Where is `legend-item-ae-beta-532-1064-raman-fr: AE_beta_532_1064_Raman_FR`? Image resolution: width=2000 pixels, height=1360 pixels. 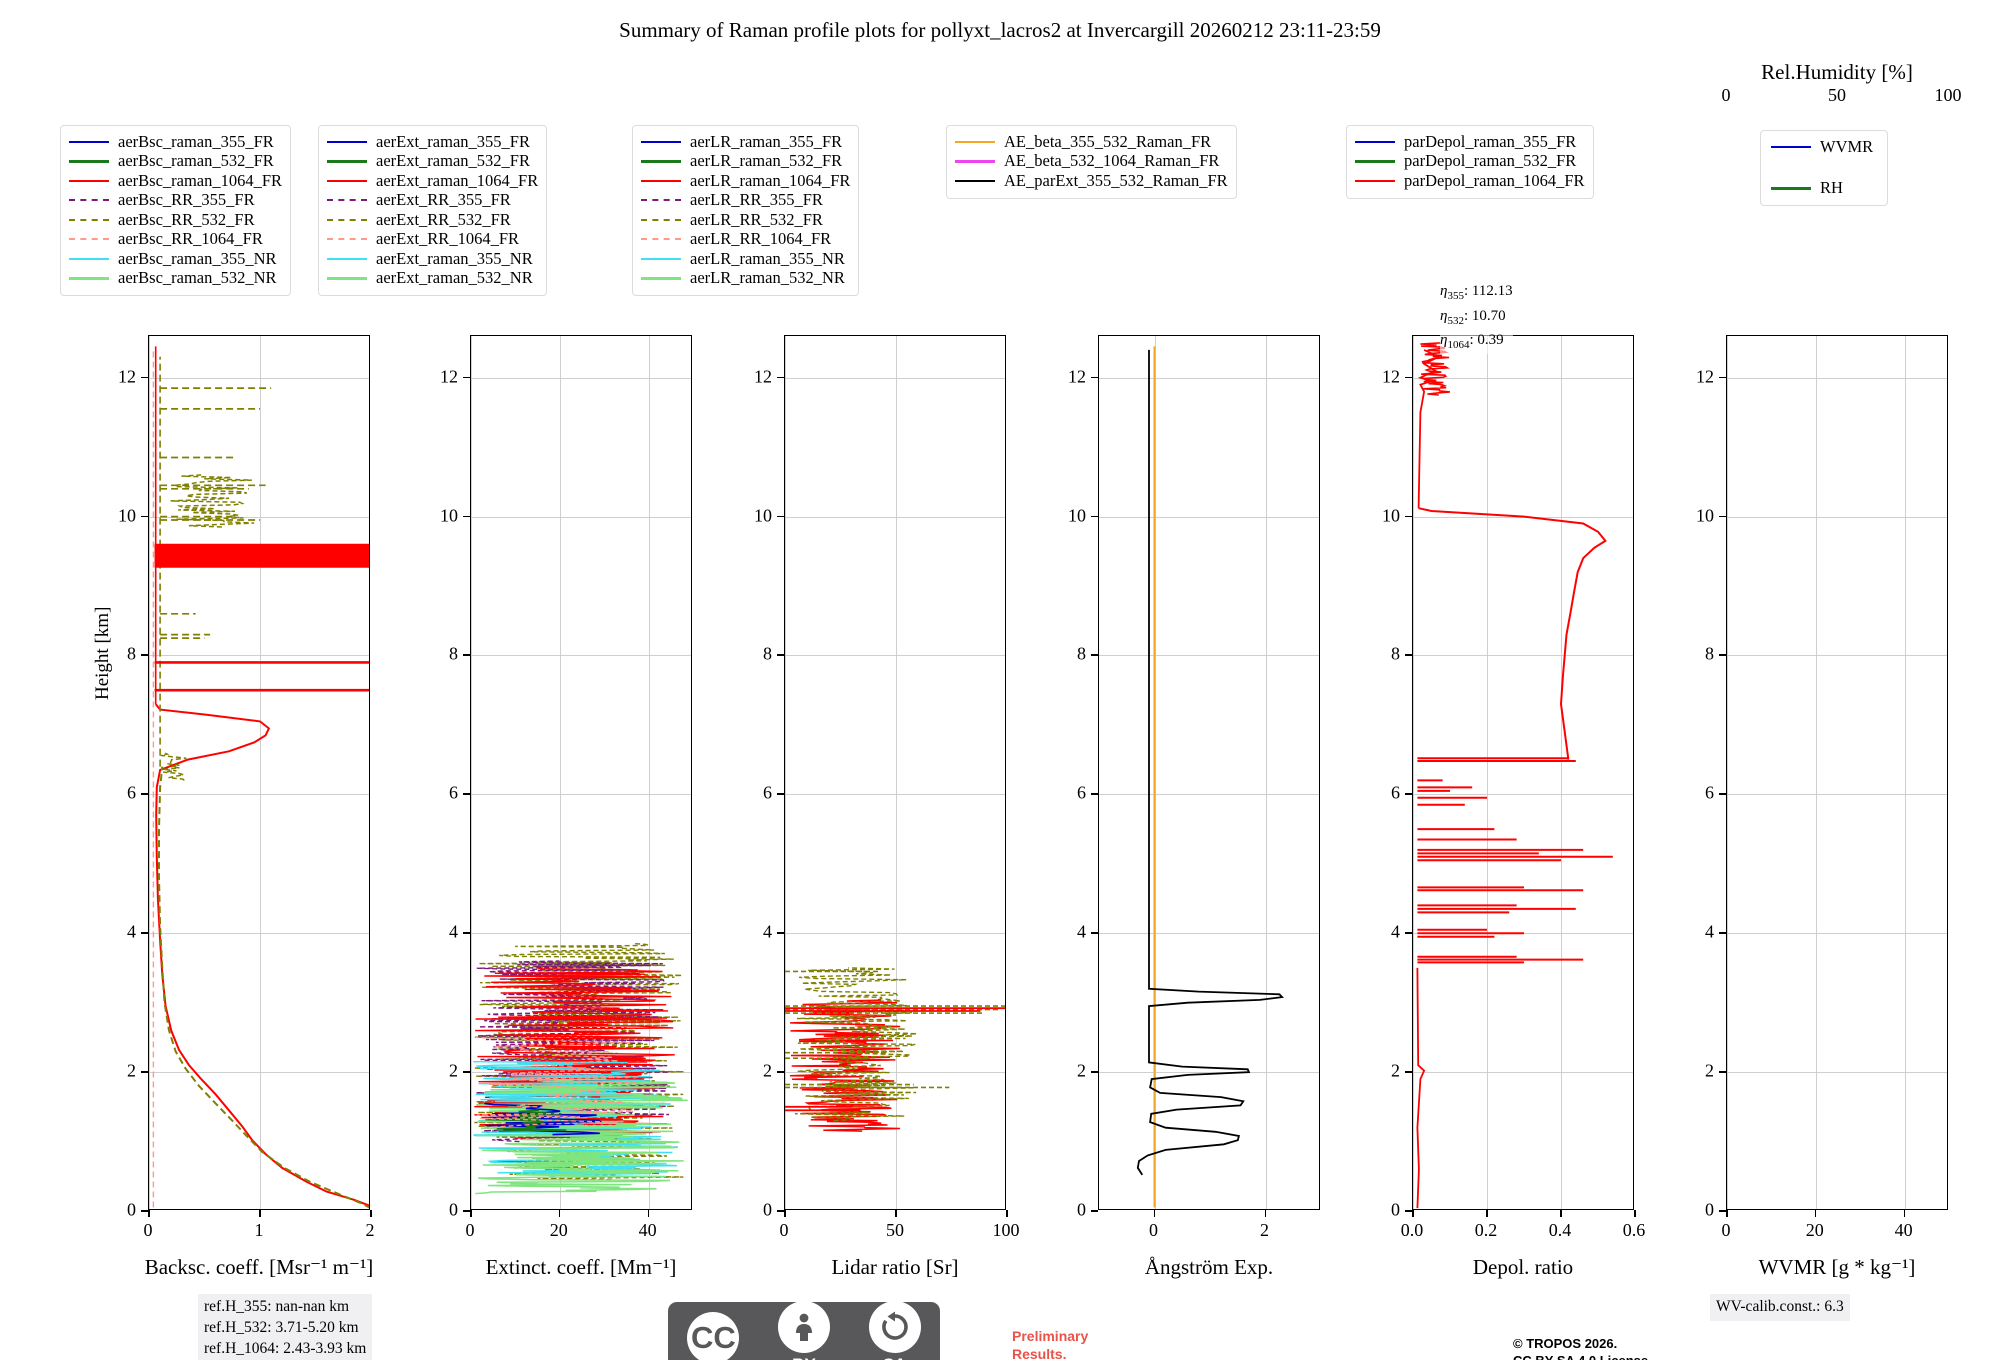
legend-item-ae-beta-532-1064-raman-fr: AE_beta_532_1064_Raman_FR is located at coordinates (1091, 162).